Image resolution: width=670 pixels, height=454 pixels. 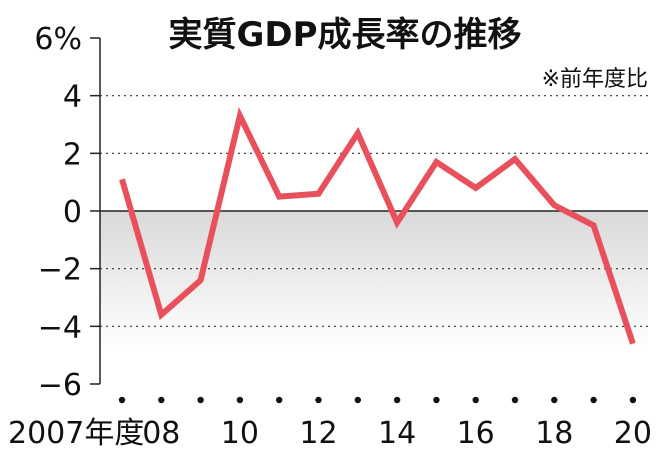 What do you see at coordinates (60, 270) in the screenshot?
I see `y-tick-label: −2` at bounding box center [60, 270].